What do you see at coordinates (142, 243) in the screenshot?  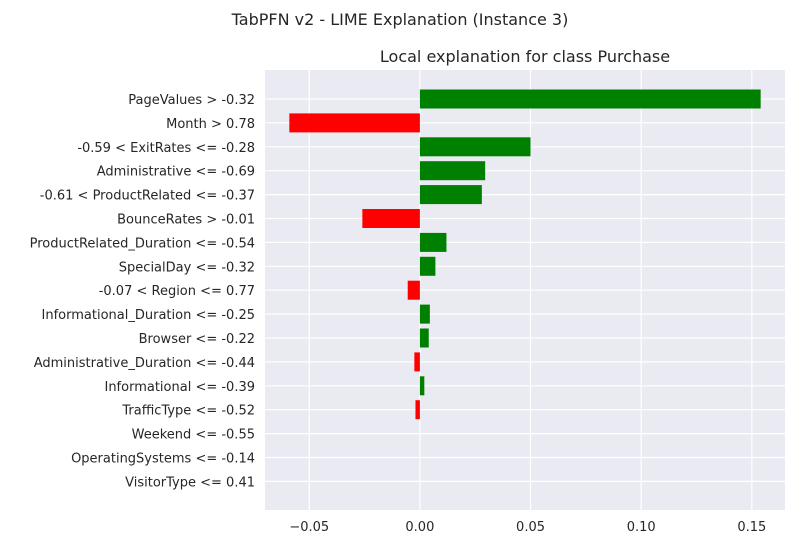 I see `y-tick-label: ProductRelated_Duration <= -0.54` at bounding box center [142, 243].